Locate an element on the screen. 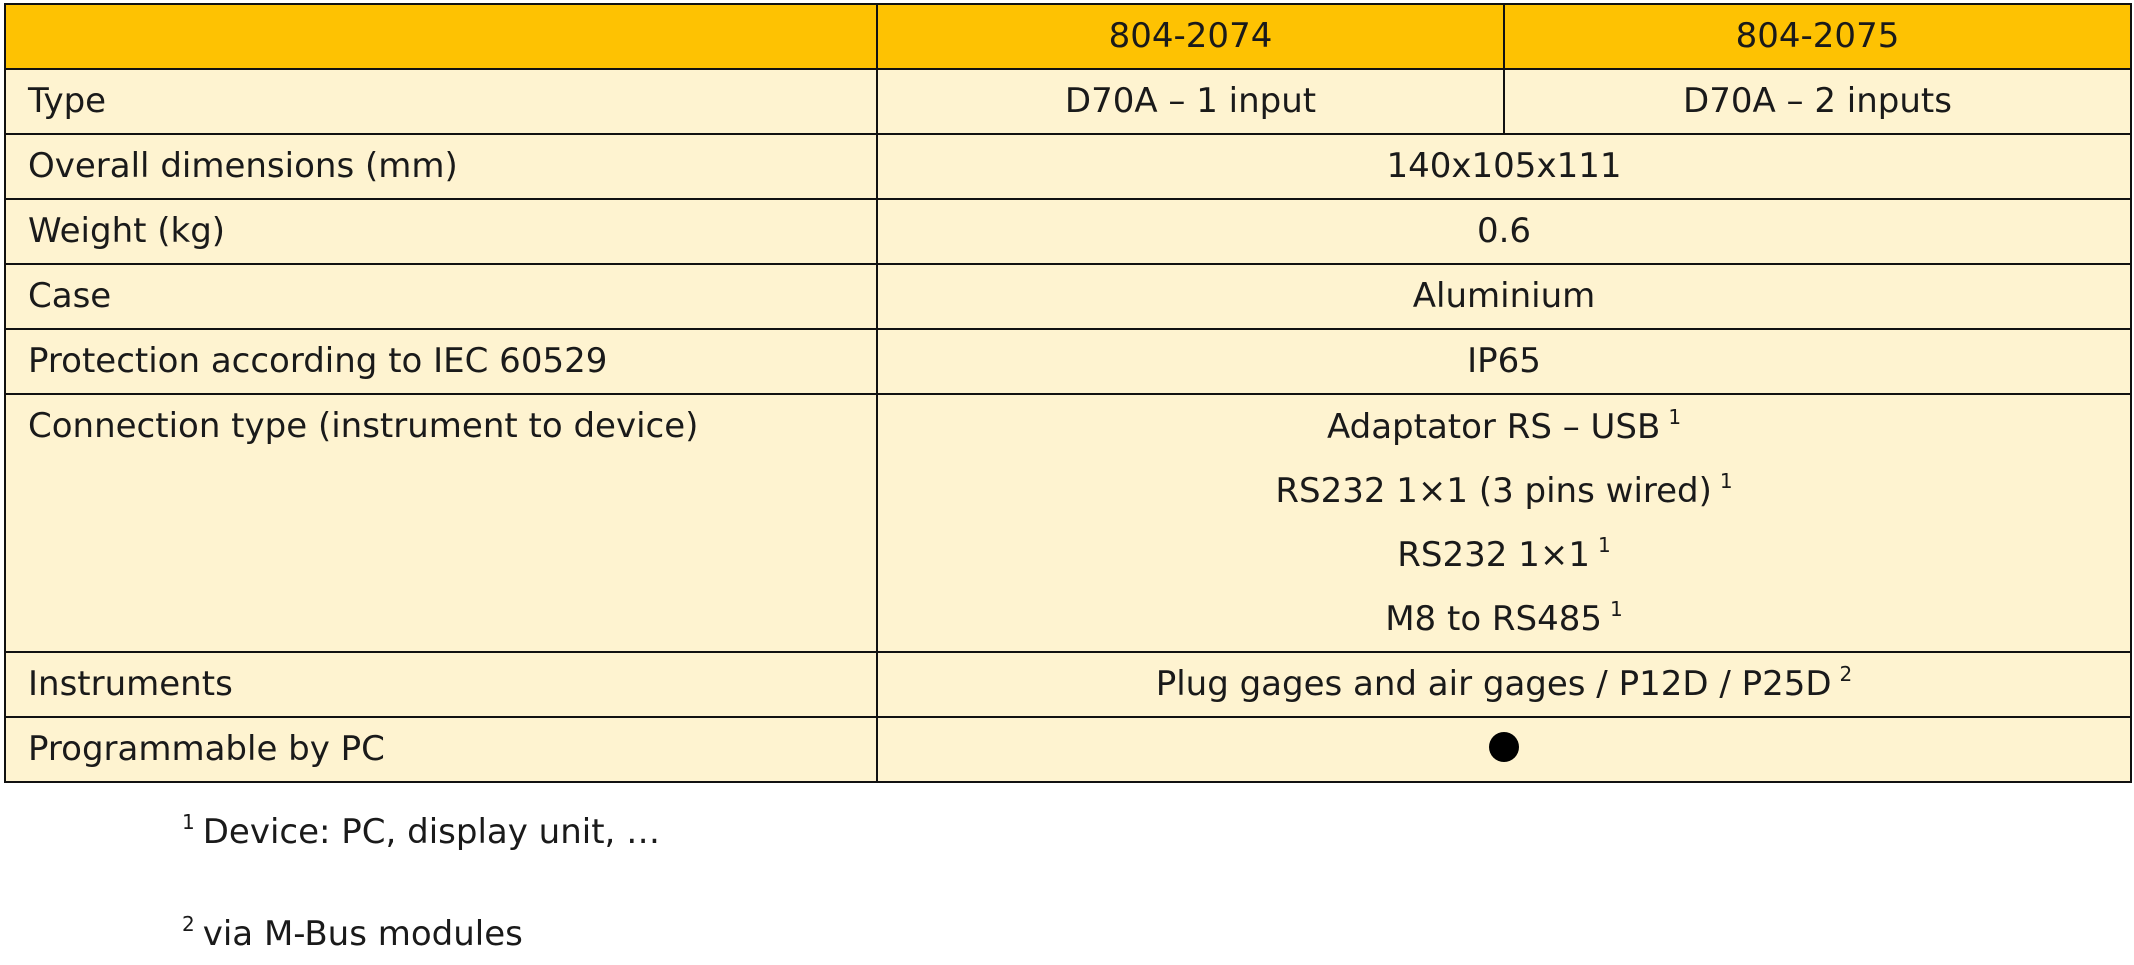 The image size is (2134, 965). row-dimensions: Overall dimensions (mm) 140x105x111 is located at coordinates (1068, 166).